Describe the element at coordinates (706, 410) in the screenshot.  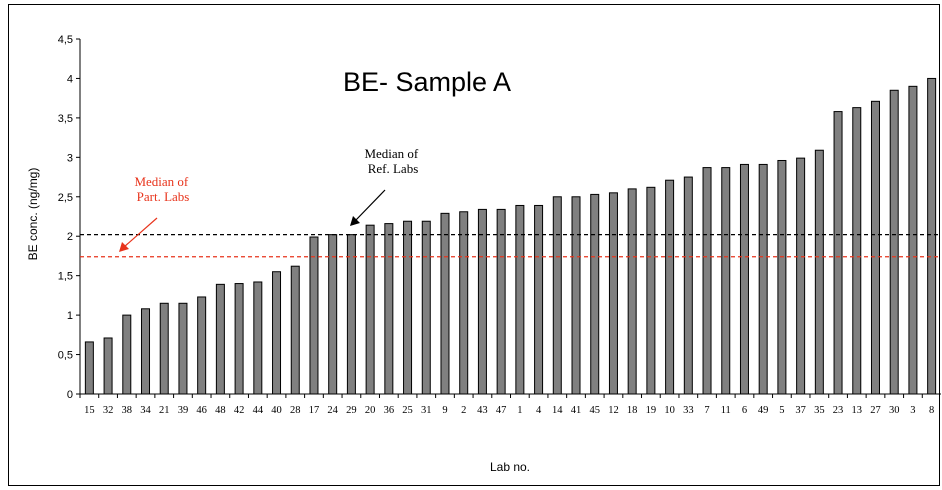
I see `x-tick-label: 7` at that location.